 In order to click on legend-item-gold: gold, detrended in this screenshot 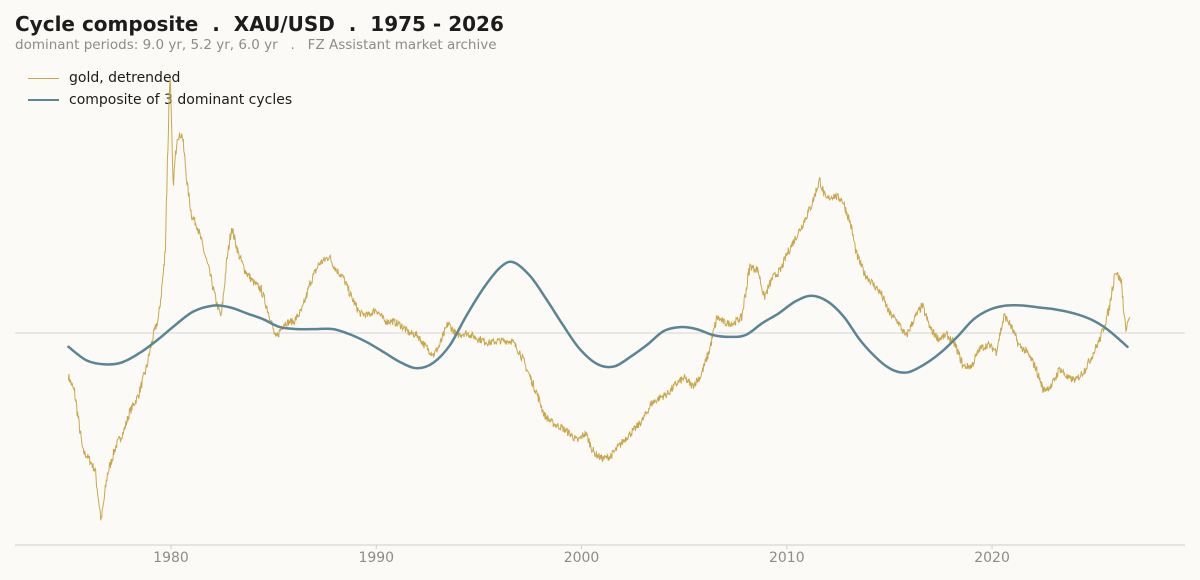, I will do `click(160, 78)`.